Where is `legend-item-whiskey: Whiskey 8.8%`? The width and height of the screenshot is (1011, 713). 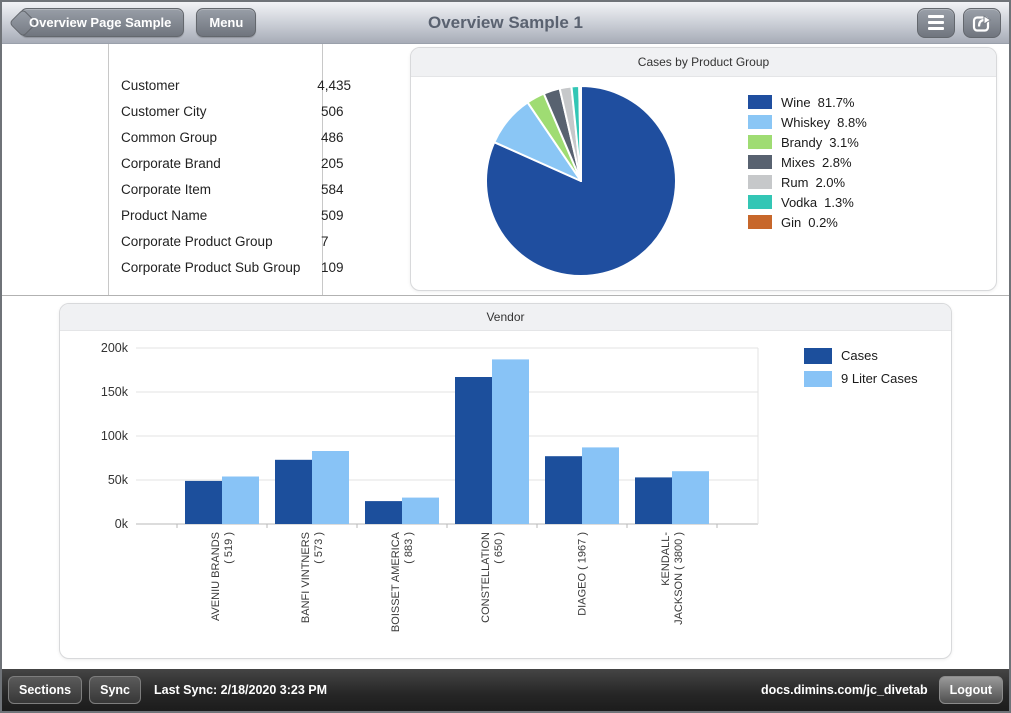 legend-item-whiskey: Whiskey 8.8% is located at coordinates (807, 122).